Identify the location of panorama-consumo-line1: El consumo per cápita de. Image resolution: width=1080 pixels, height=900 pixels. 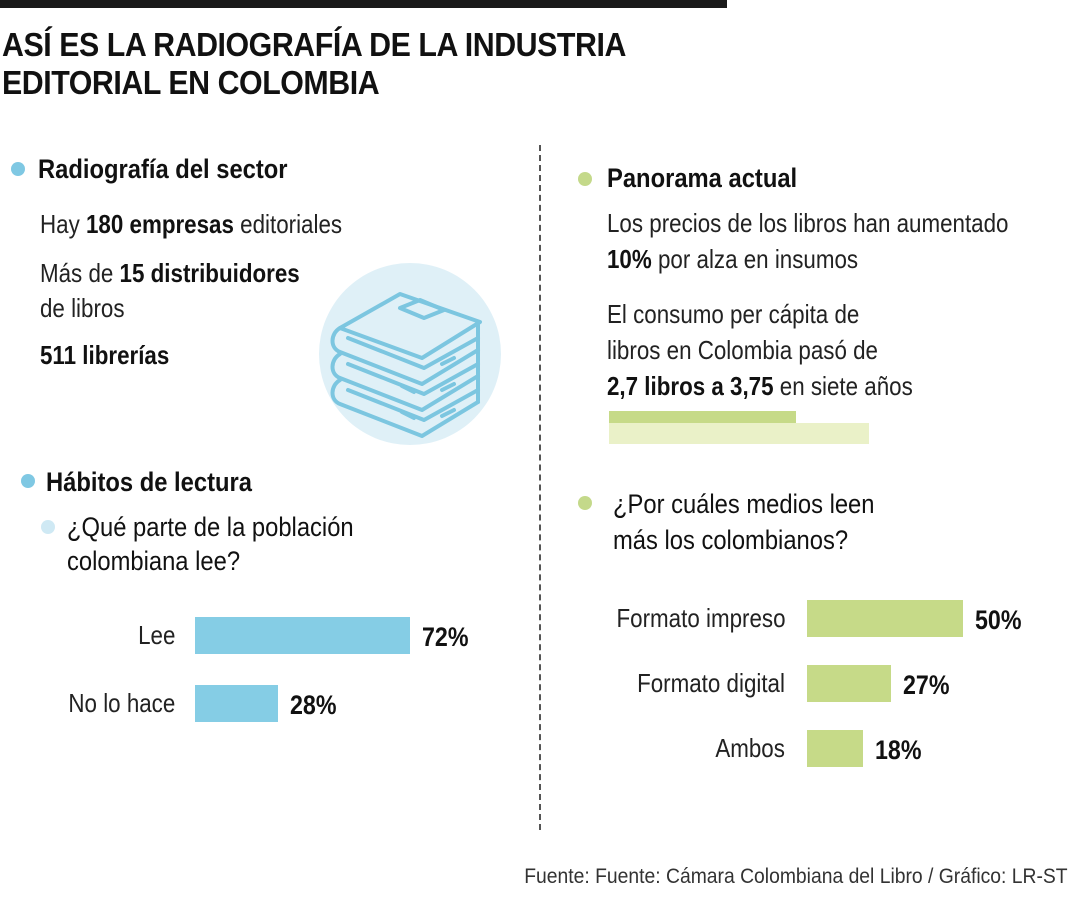
(733, 314).